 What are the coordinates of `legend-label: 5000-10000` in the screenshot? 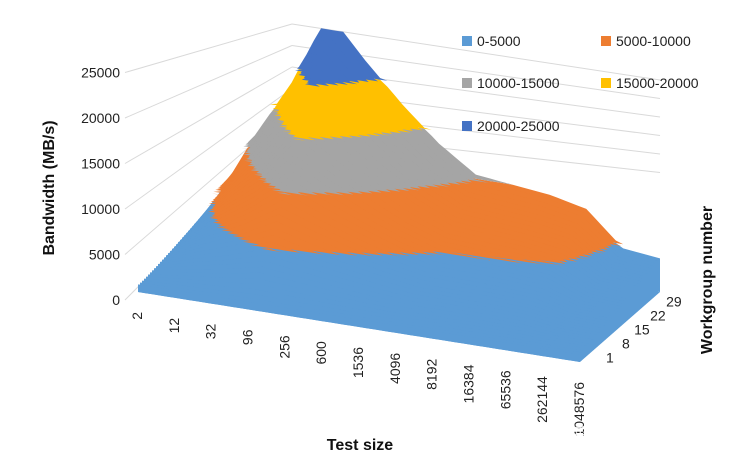 It's located at (653, 41).